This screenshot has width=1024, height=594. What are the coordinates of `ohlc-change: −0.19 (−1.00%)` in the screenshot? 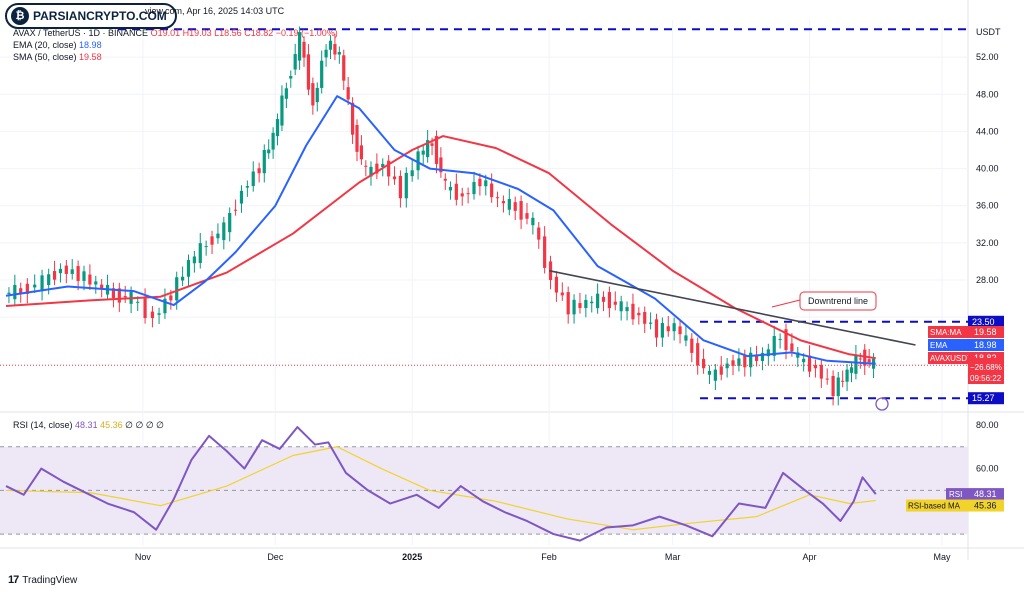 It's located at (306, 33).